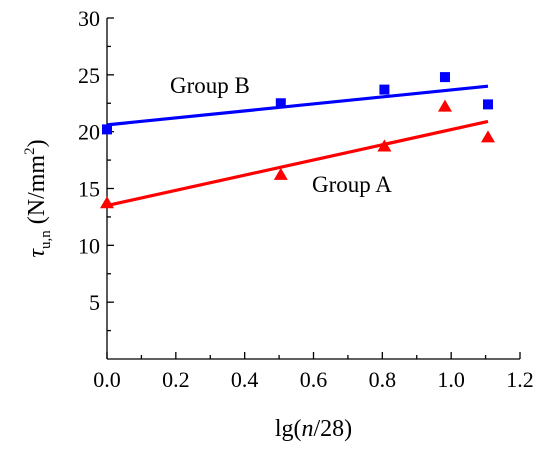 The width and height of the screenshot is (550, 451). I want to click on group-a-label: Group A, so click(352, 184).